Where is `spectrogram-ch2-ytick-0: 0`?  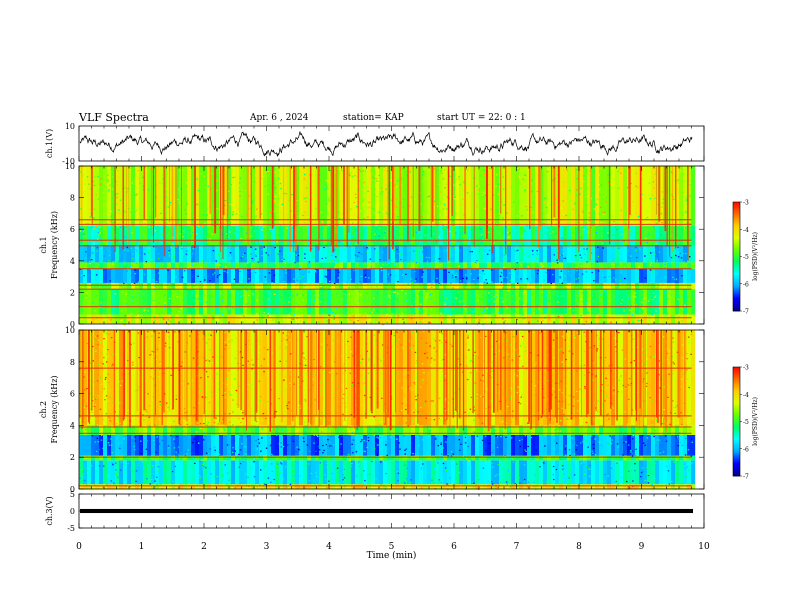 spectrogram-ch2-ytick-0: 0 is located at coordinates (72, 489).